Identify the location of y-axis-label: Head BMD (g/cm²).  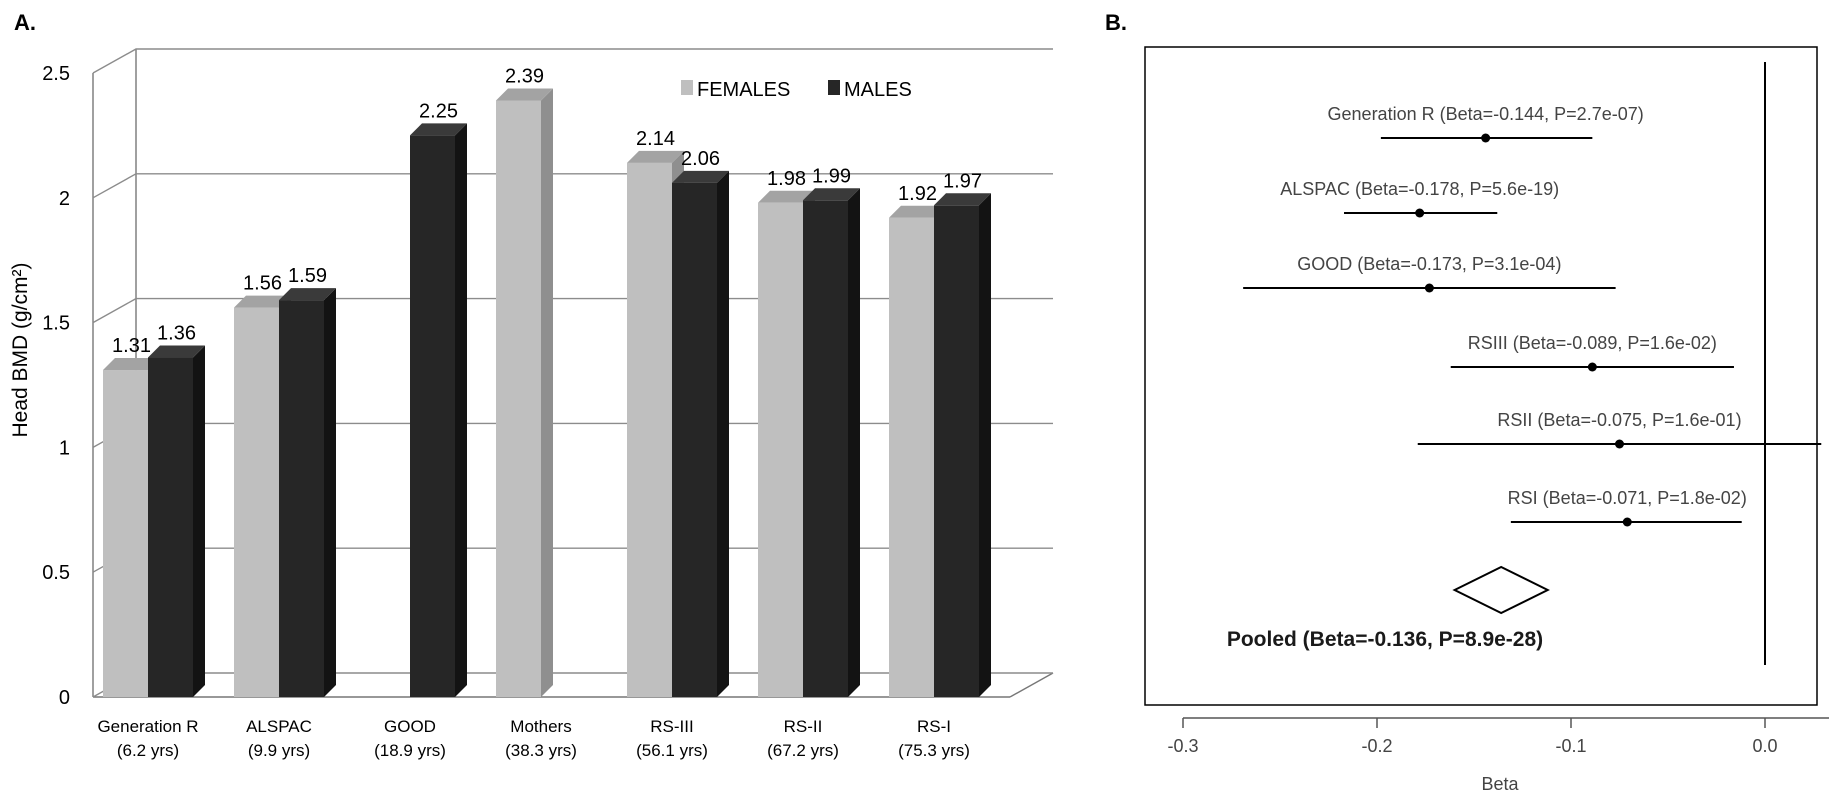
(20, 349).